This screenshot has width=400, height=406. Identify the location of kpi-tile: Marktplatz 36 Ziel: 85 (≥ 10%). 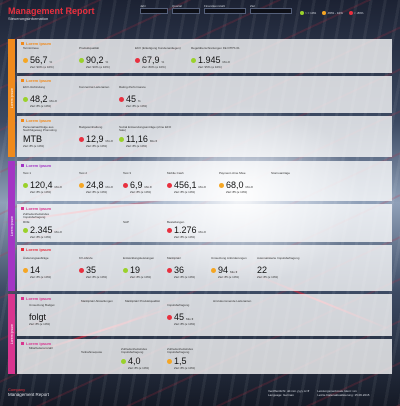
(190, 267).